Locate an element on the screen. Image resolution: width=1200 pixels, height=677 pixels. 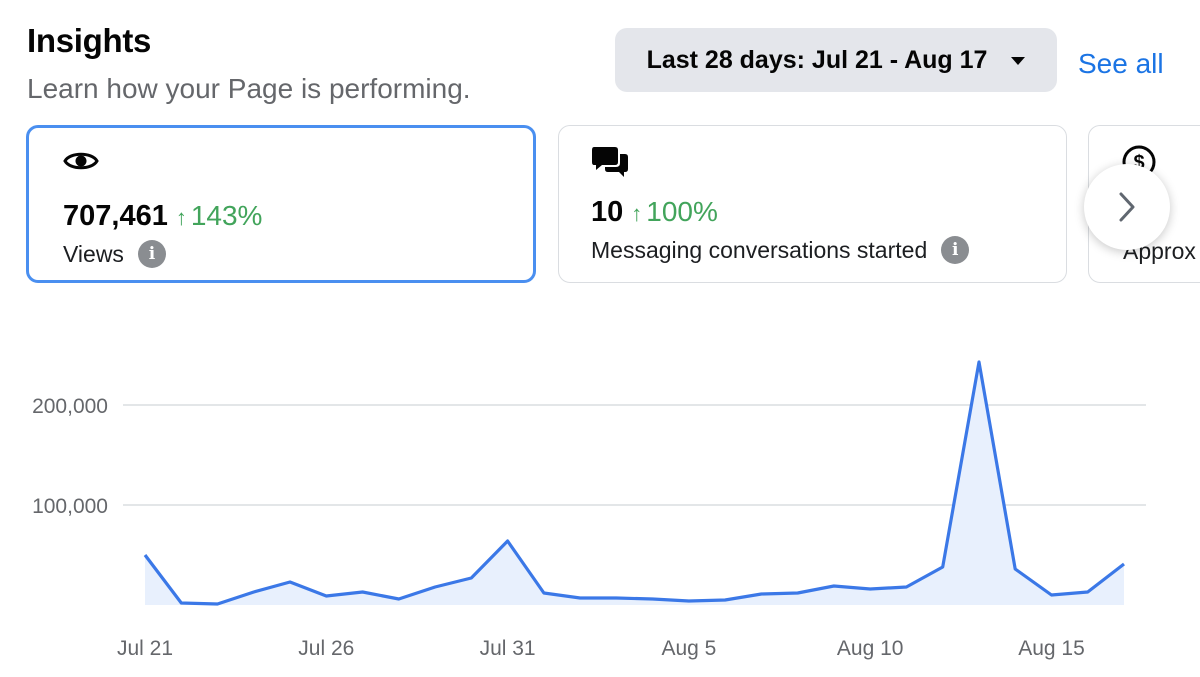
views-value: 707,461 is located at coordinates (115, 216).